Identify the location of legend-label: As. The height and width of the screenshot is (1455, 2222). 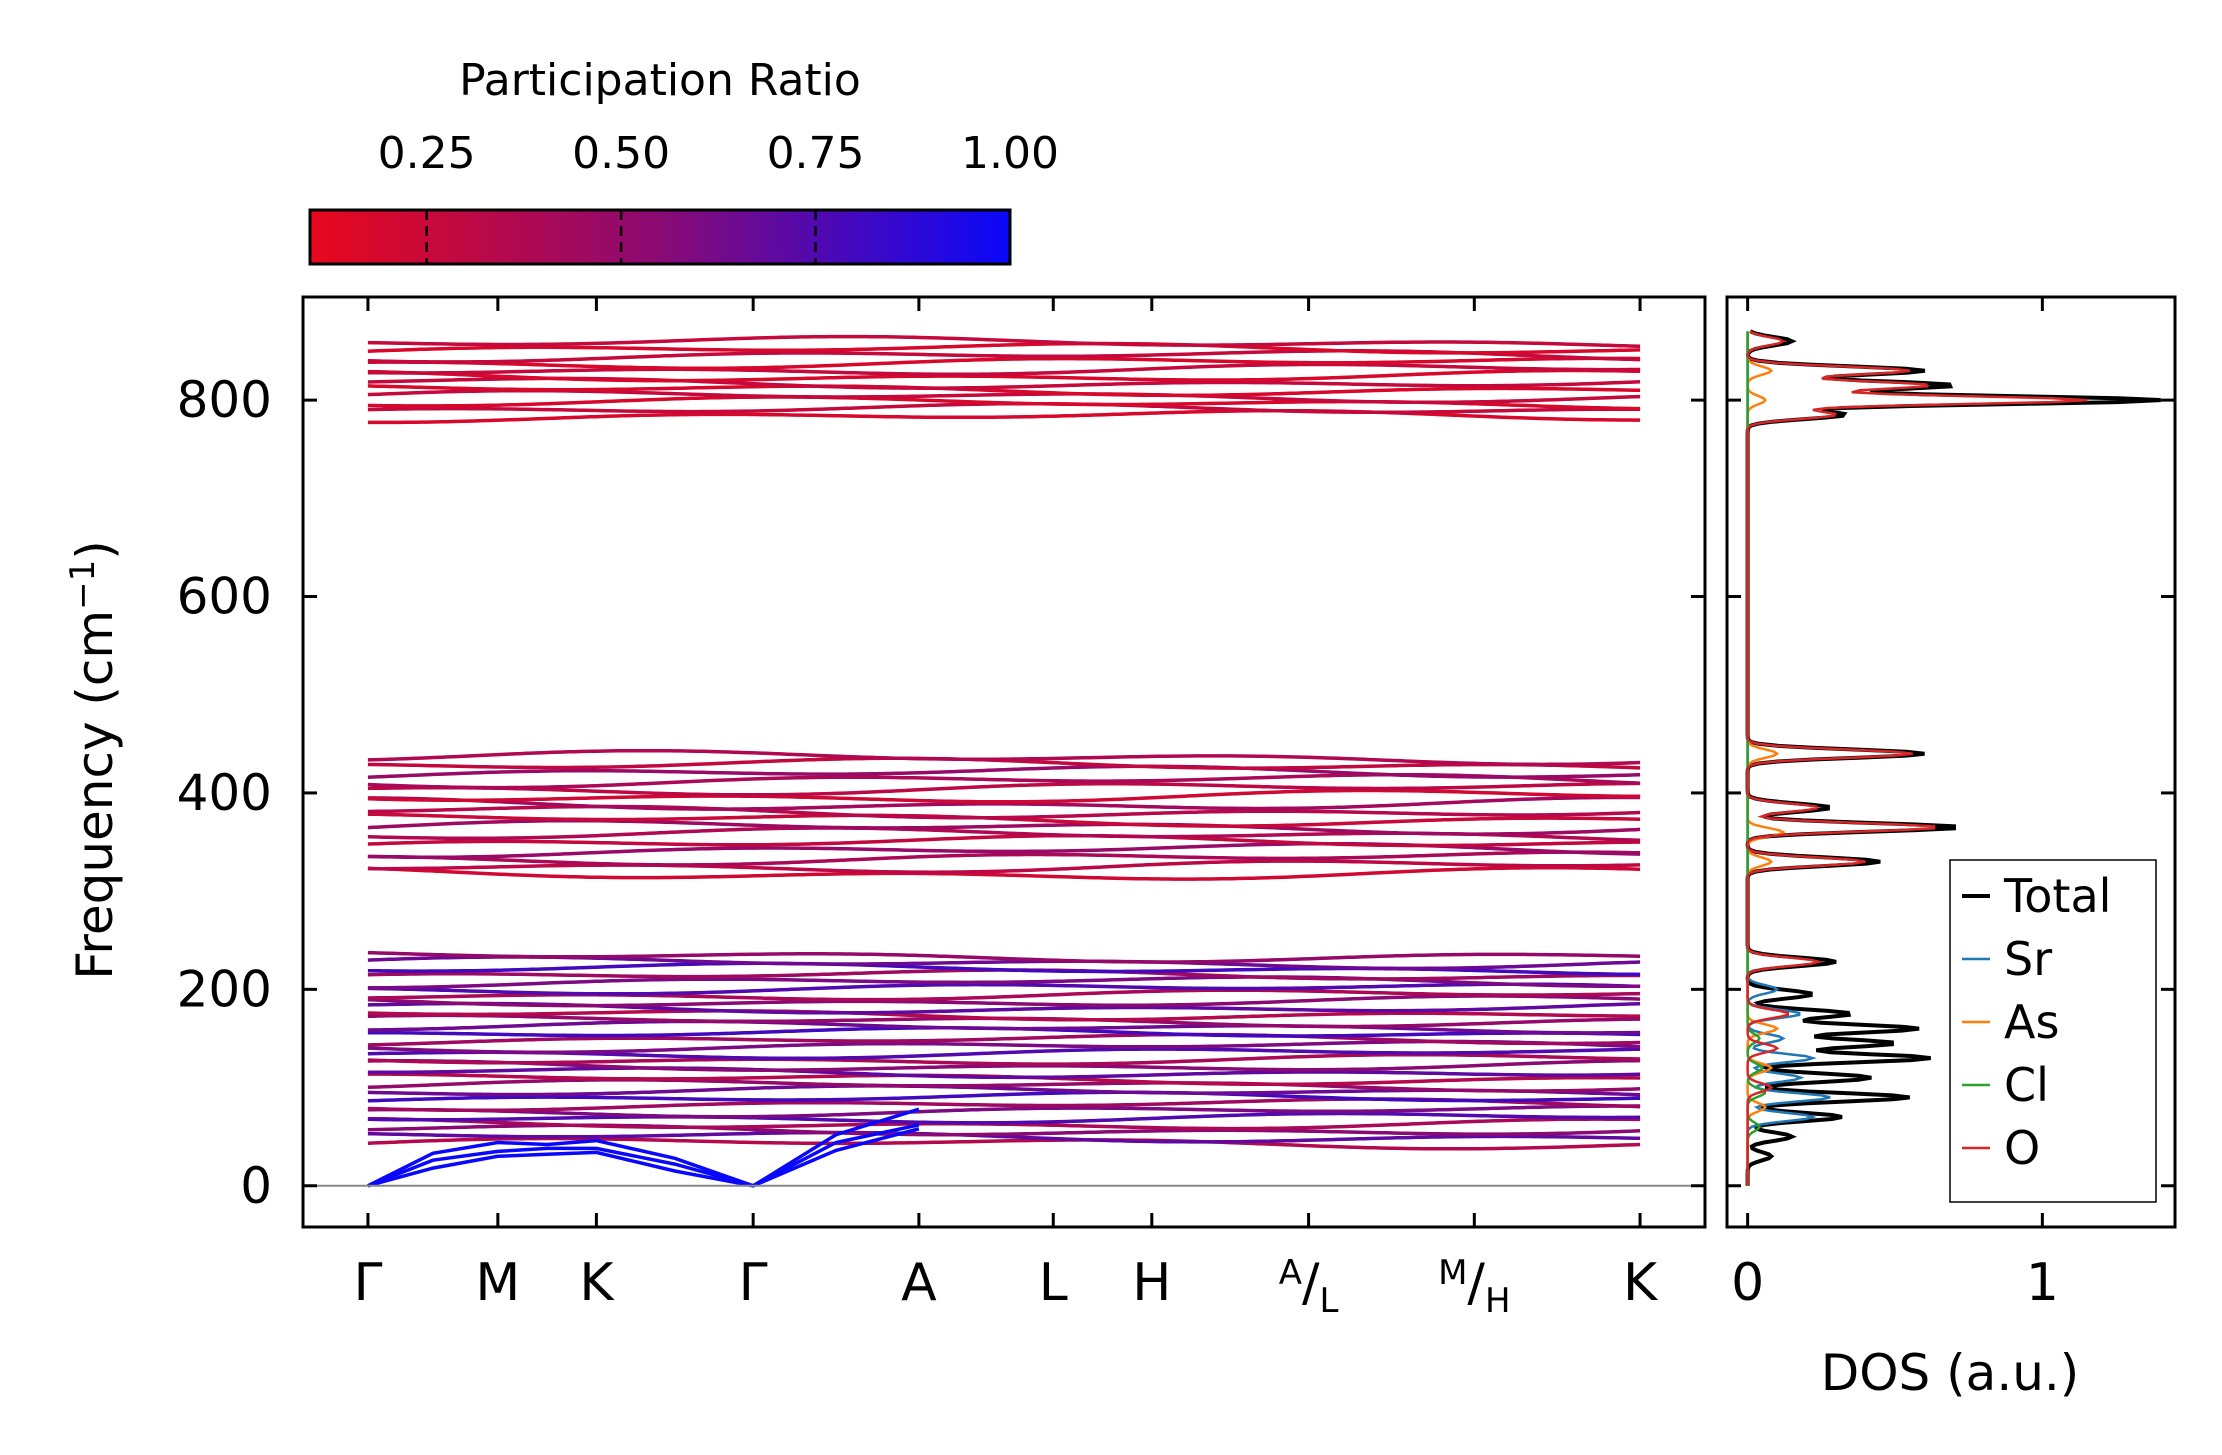
(2031, 1022).